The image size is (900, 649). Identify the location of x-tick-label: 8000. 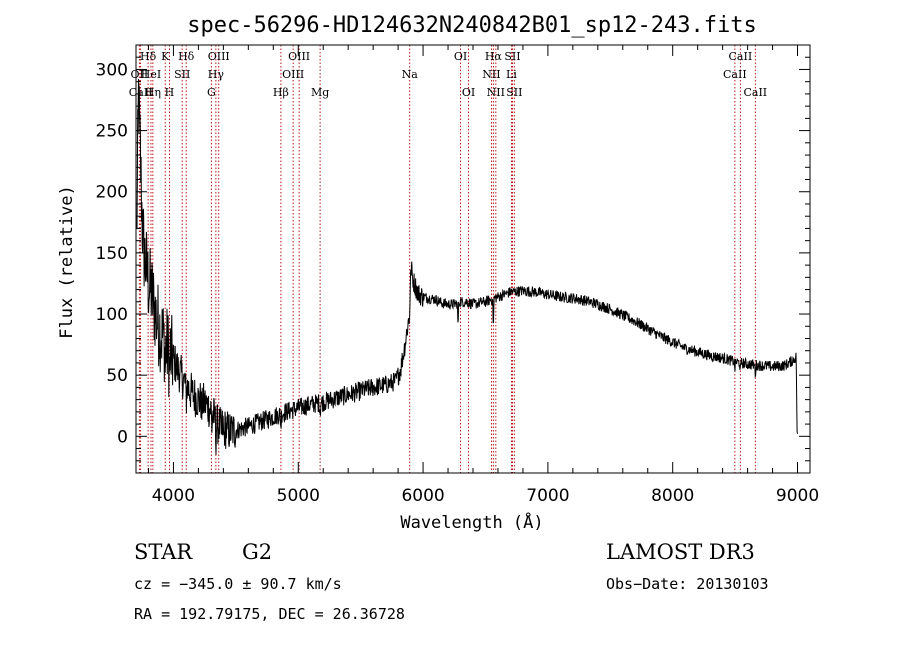
(672, 496).